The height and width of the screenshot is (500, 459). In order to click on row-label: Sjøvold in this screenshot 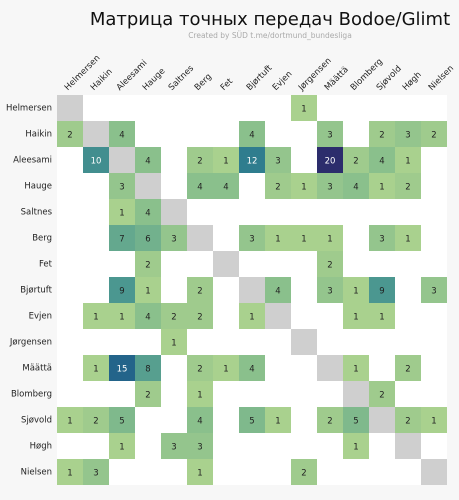, I will do `click(36, 421)`.